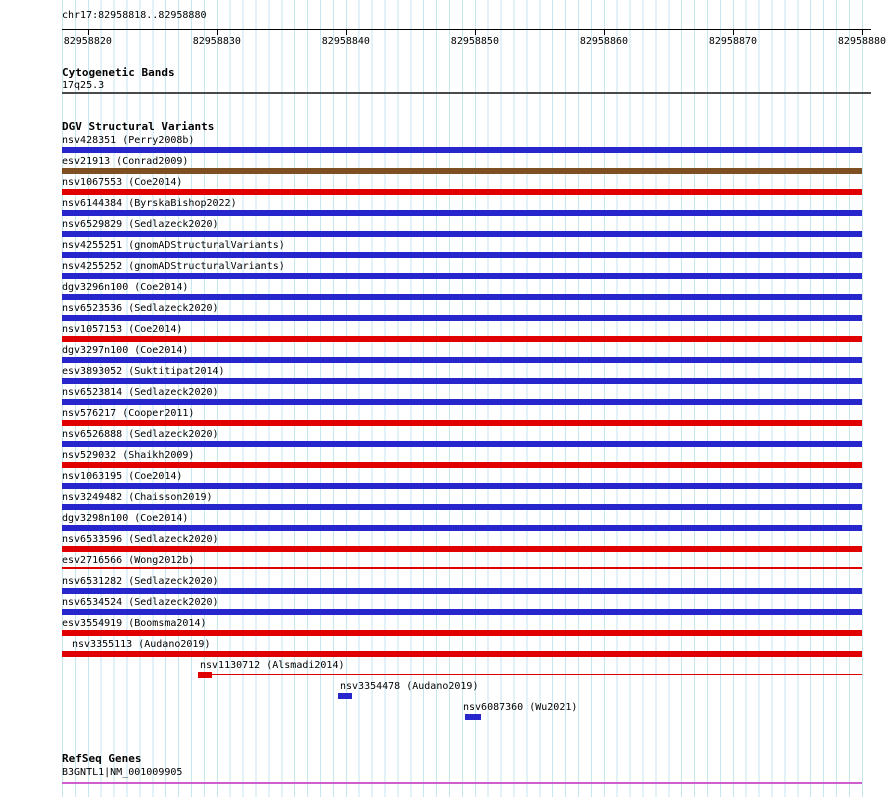 This screenshot has width=890, height=797. What do you see at coordinates (462, 501) in the screenshot?
I see `variant-row: nsv3249482 (Chaisson2019)` at bounding box center [462, 501].